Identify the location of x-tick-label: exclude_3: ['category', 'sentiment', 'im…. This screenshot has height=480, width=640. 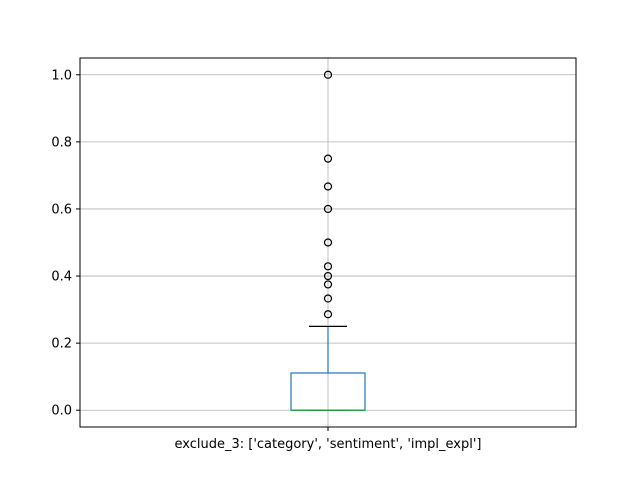
(327, 444).